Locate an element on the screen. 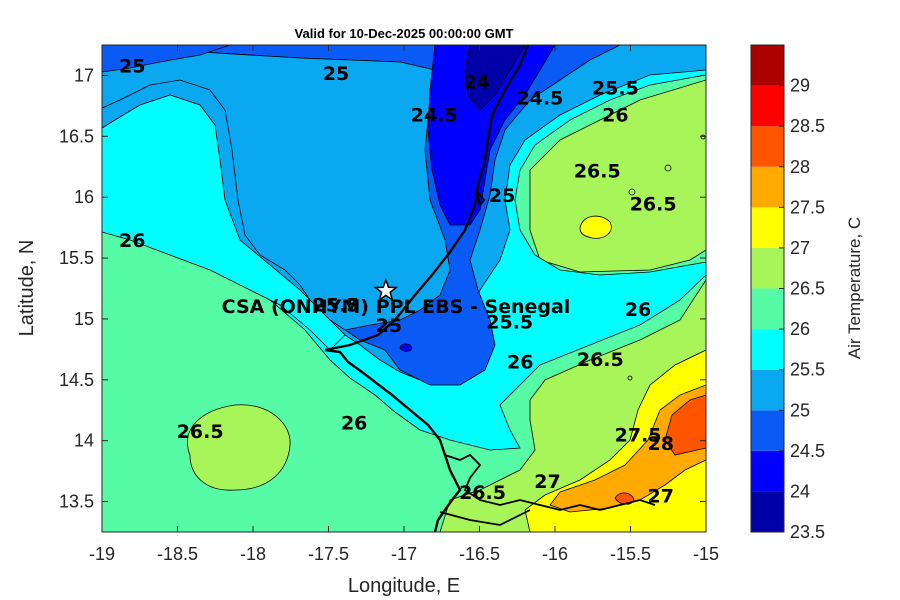 The height and width of the screenshot is (600, 900). x-tick-label: -19 is located at coordinates (102, 554).